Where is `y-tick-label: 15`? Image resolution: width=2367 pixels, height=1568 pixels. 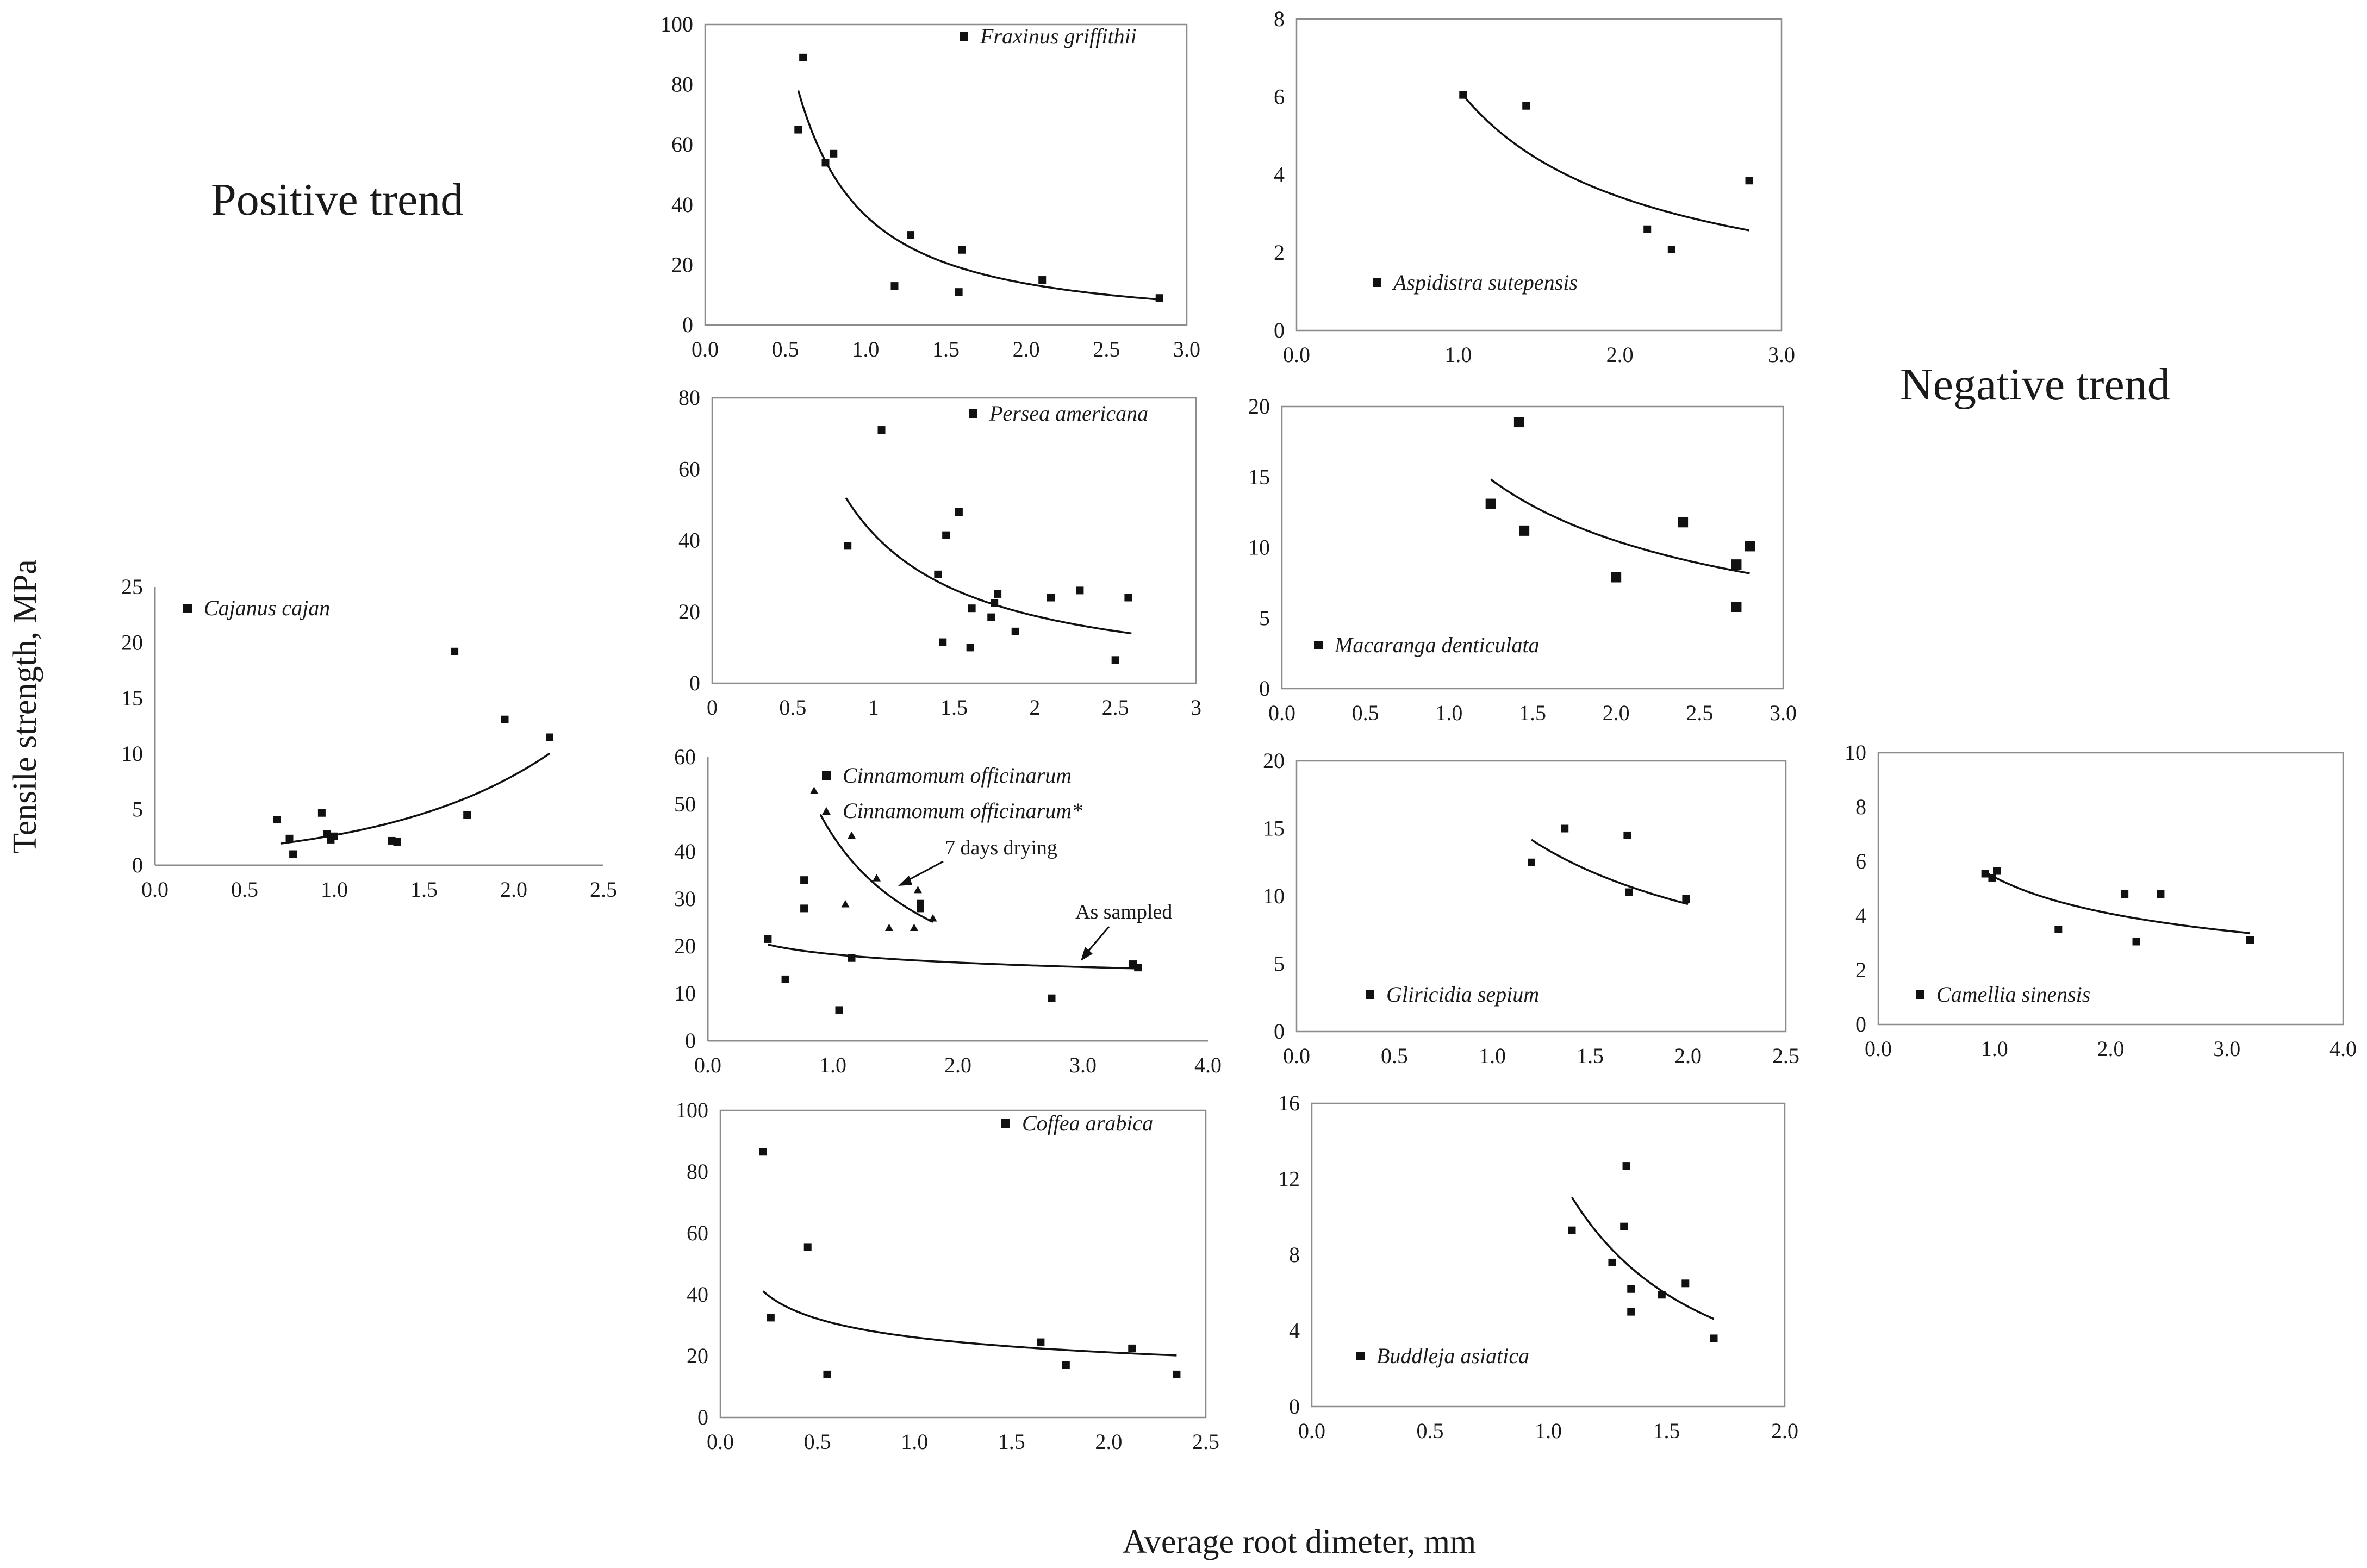
y-tick-label: 15 is located at coordinates (1274, 828).